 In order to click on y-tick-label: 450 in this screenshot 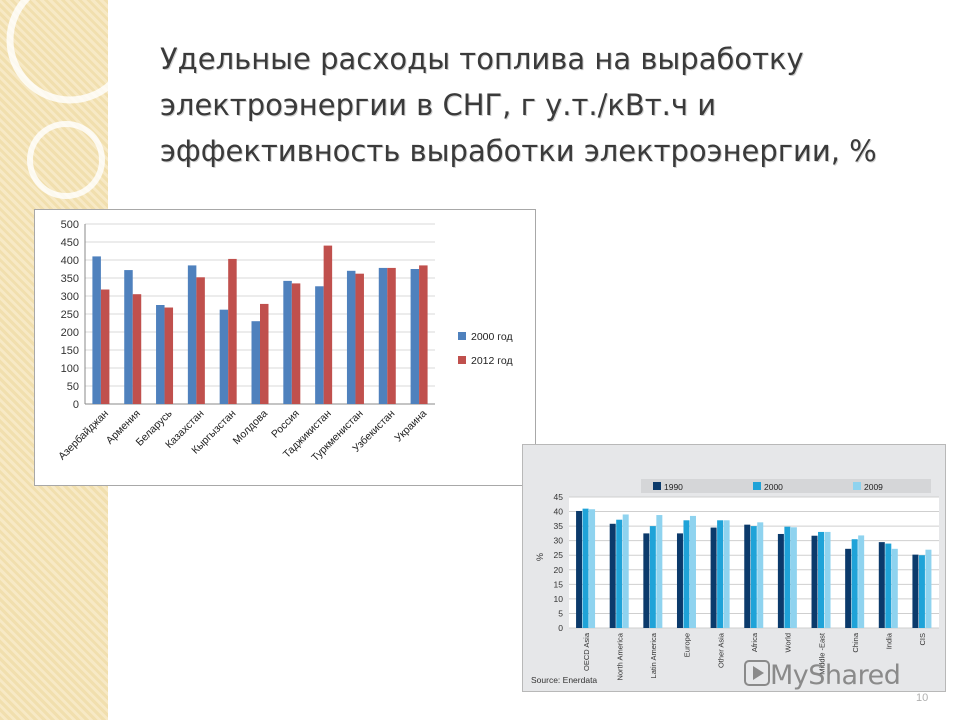, I will do `click(70, 243)`.